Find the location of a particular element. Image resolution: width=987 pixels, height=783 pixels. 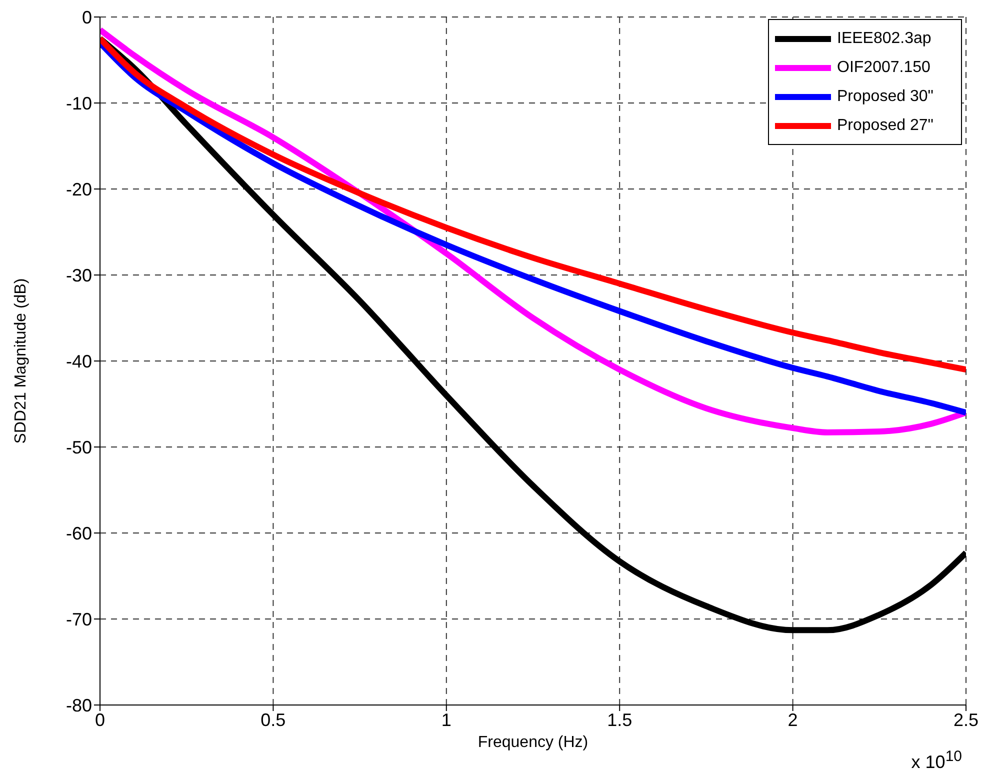

y-tick-label: -30 is located at coordinates (79, 275).